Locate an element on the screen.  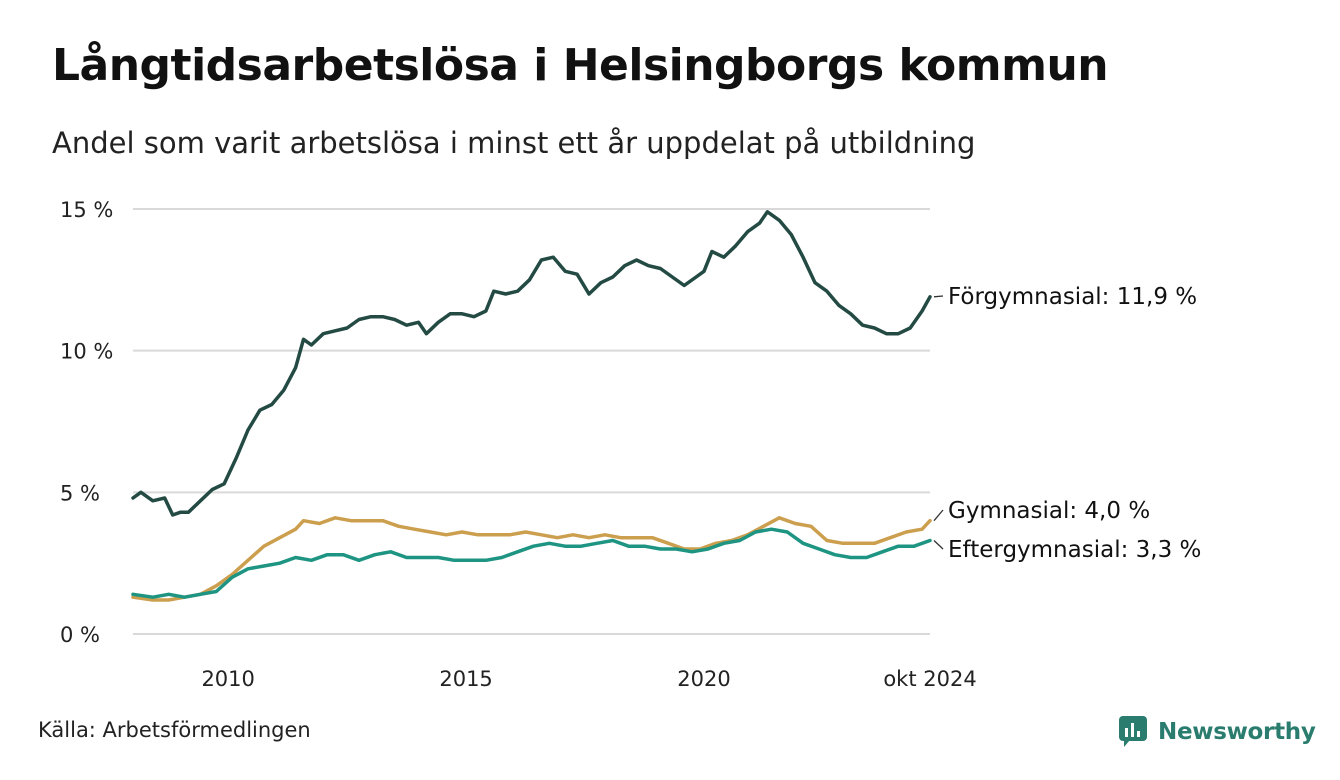
y-tick-label: 5 % is located at coordinates (80, 493).